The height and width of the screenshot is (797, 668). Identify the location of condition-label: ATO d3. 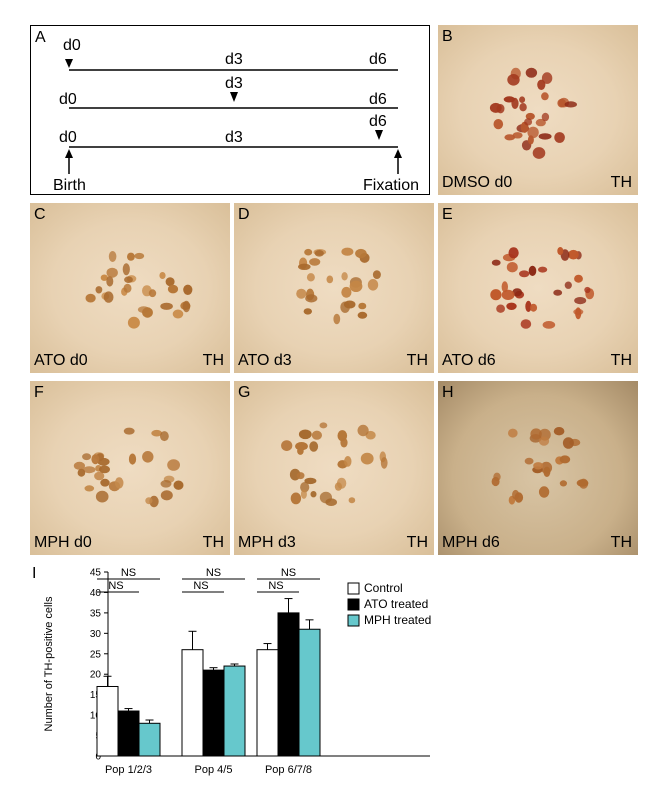
(265, 360).